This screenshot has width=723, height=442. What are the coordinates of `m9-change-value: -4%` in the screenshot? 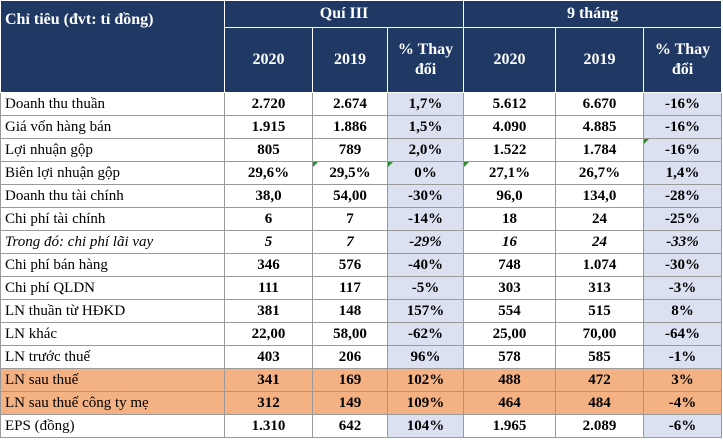 It's located at (683, 403).